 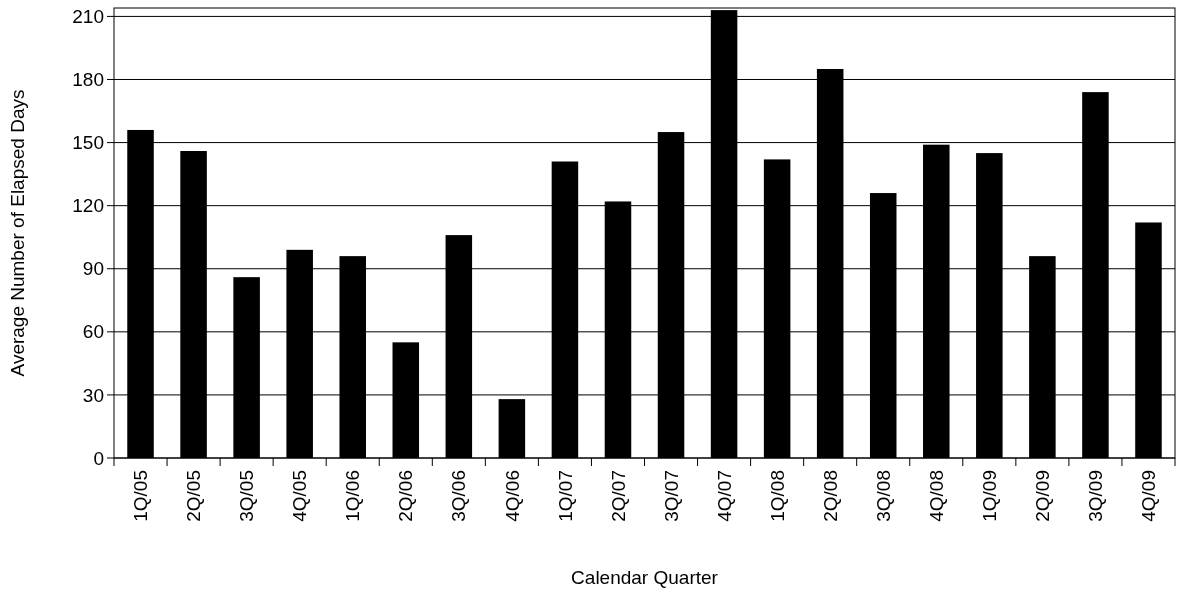 I want to click on y-tick-label: 210, so click(x=88, y=17).